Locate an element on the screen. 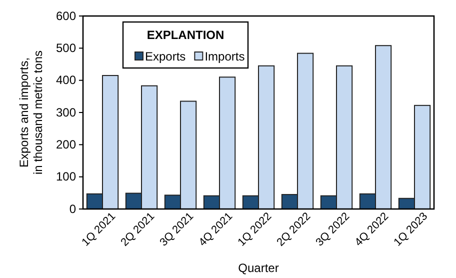 This screenshot has width=456, height=278. y-axis-title: Exports and imports, in thousand metric tons is located at coordinates (31, 112).